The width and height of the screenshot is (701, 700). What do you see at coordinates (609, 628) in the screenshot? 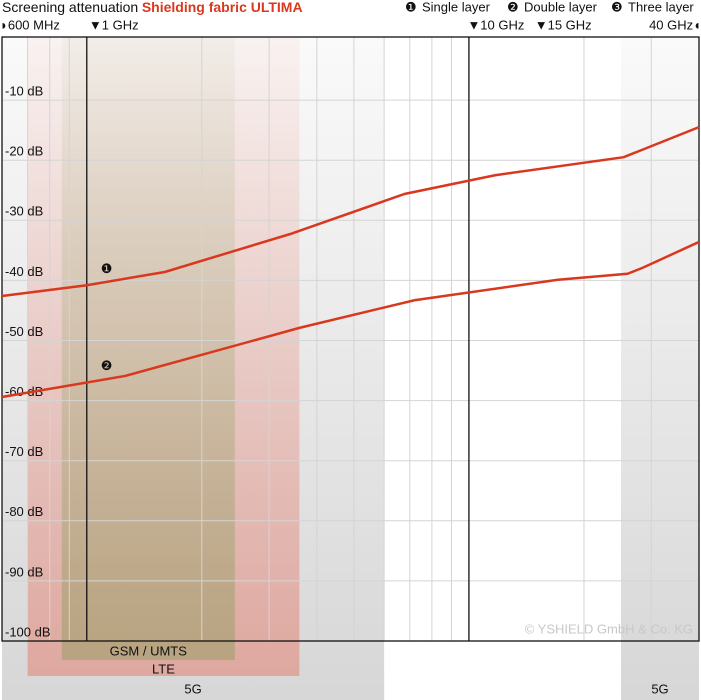
I see `copyright: © YSHIELD GmbH & Co. KG` at bounding box center [609, 628].